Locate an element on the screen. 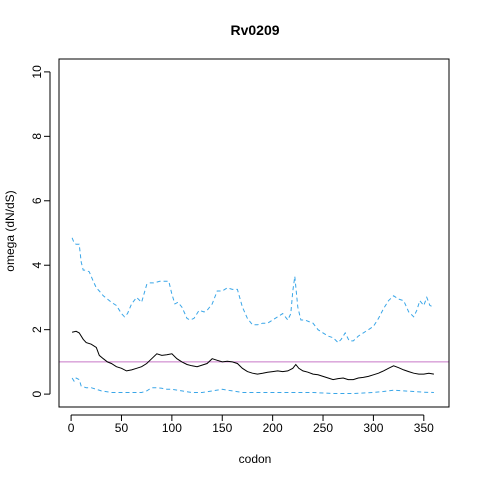 The image size is (480, 480). x-axis-title: codon is located at coordinates (255, 459).